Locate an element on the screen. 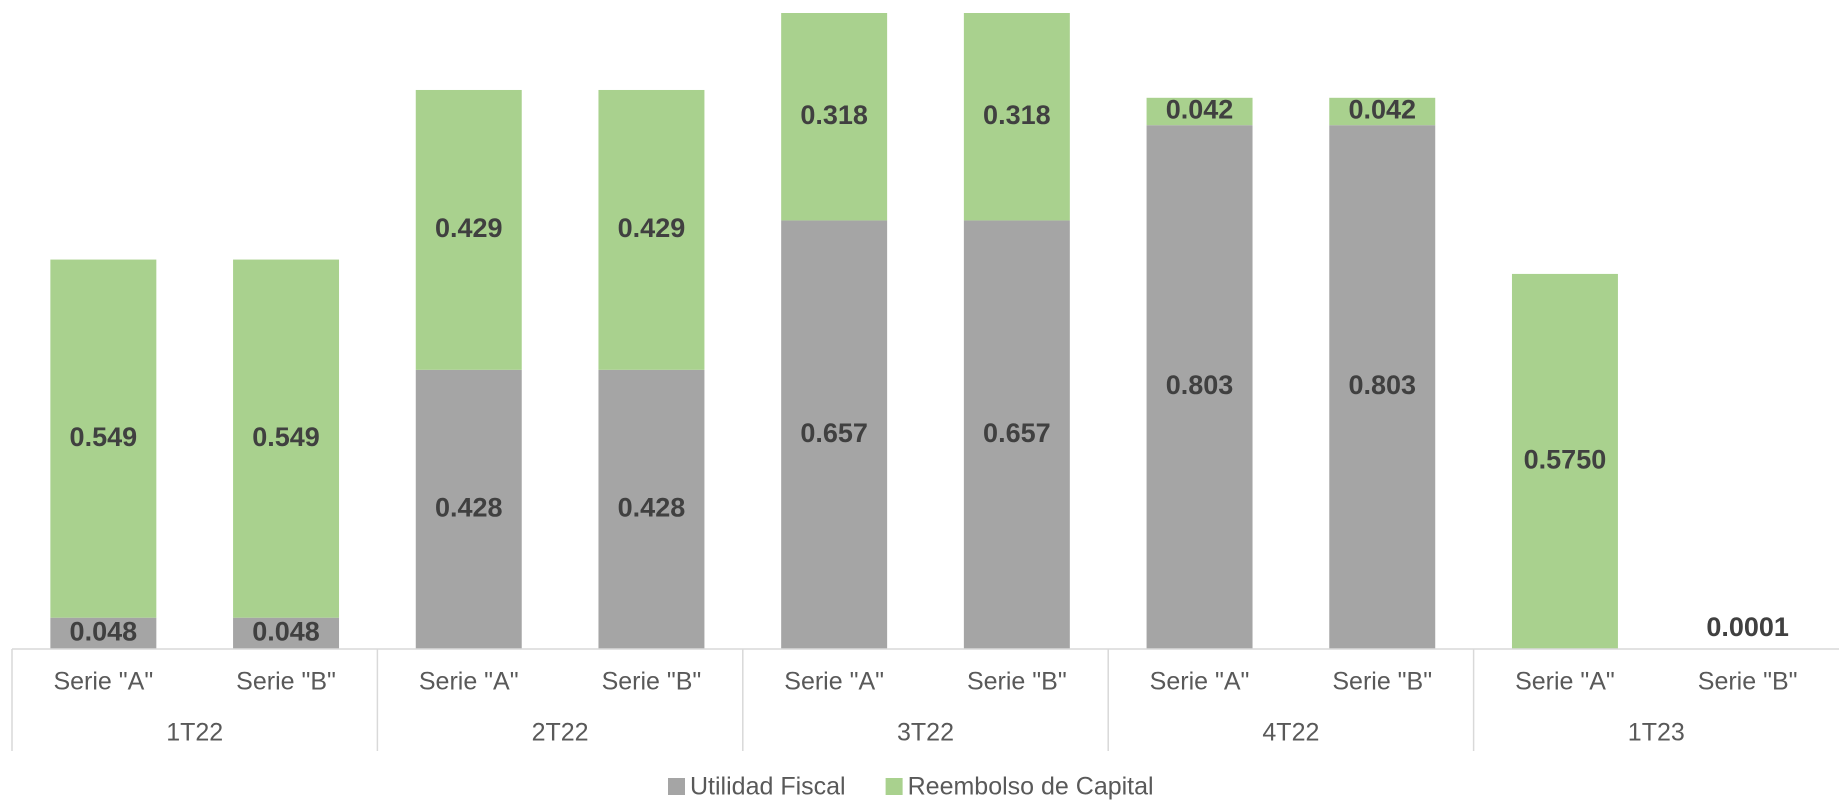  legend-label: Utilidad Fiscal is located at coordinates (768, 787).